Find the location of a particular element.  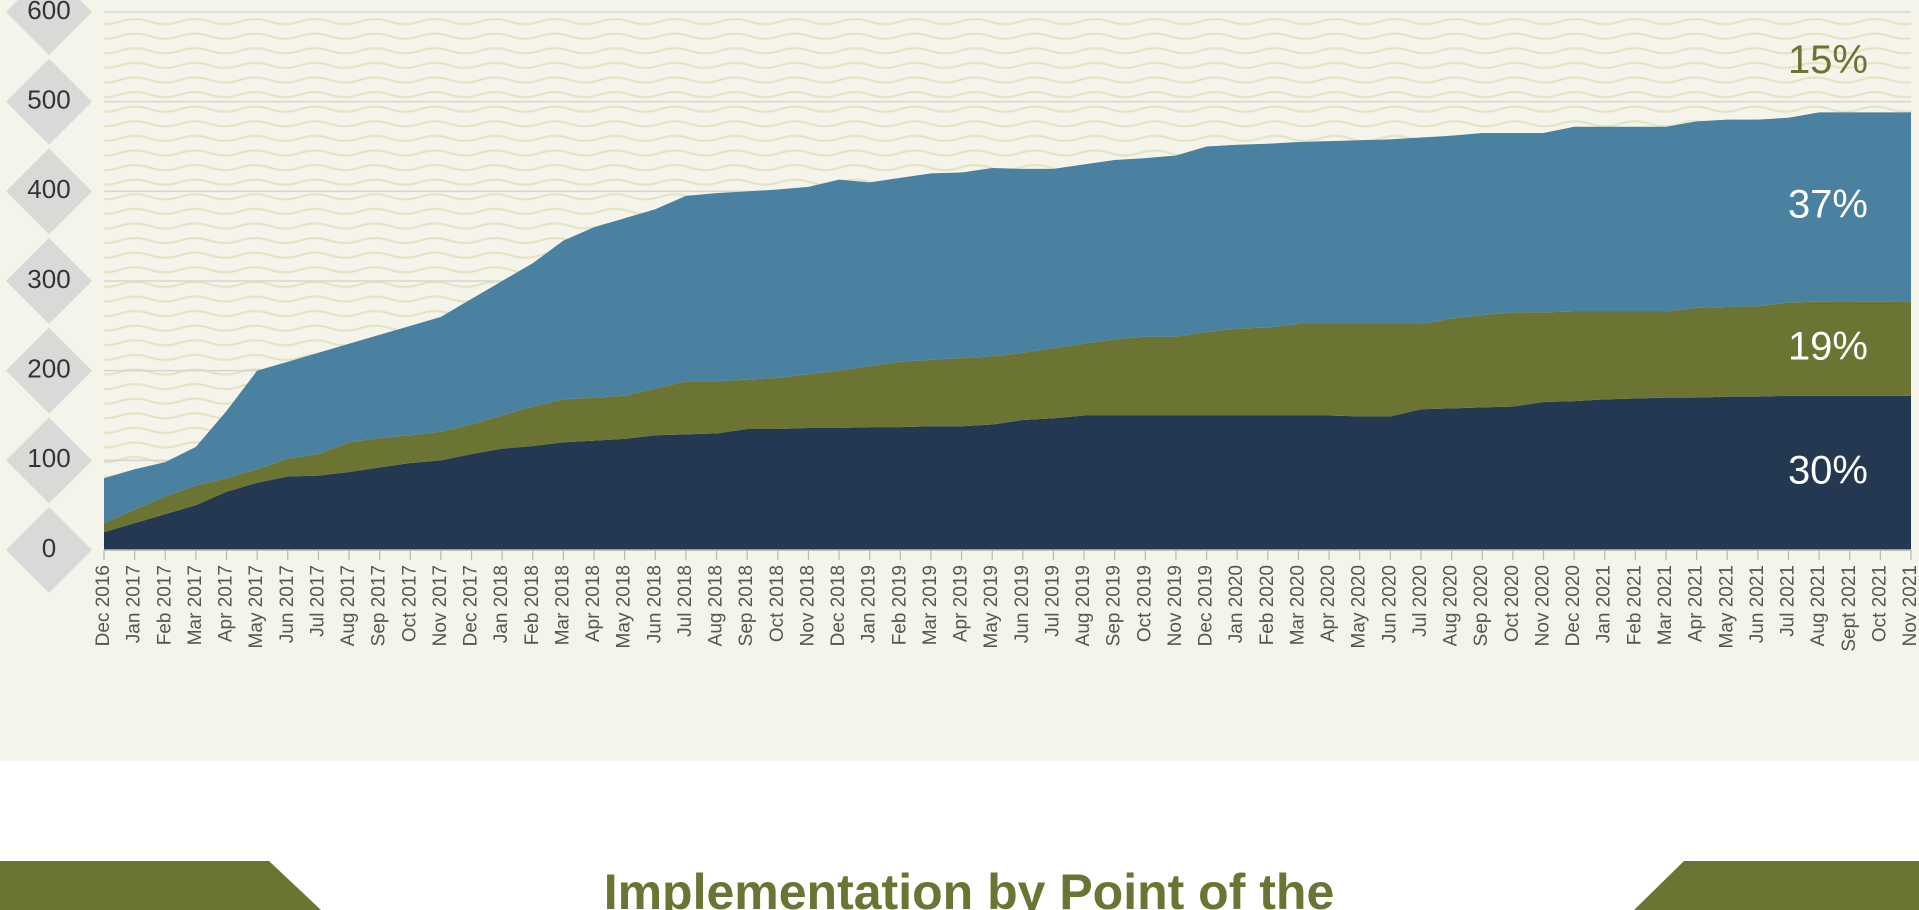

x-tick-label: Apr 2017 is located at coordinates (226, 603).